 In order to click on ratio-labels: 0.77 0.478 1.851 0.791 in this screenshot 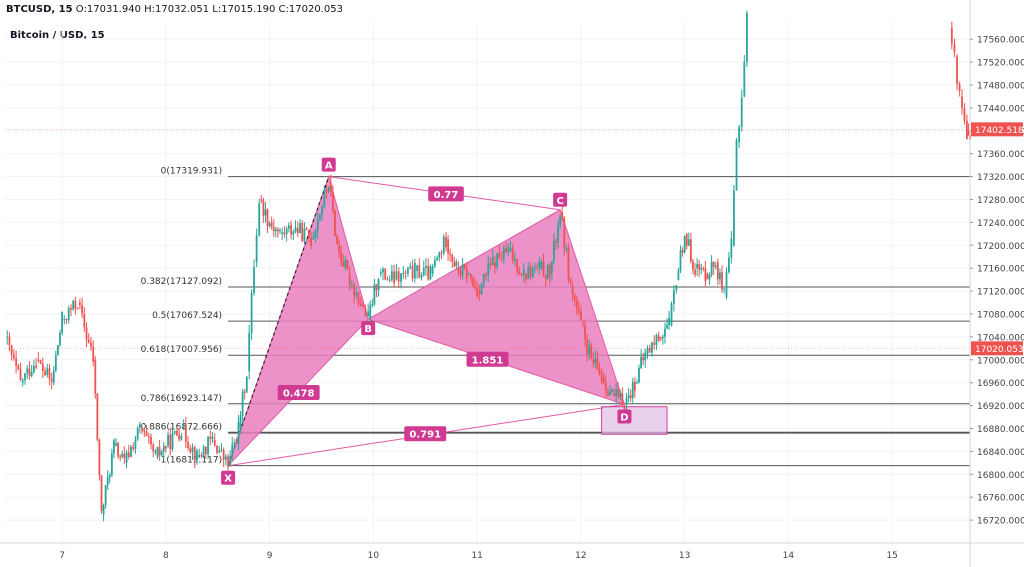, I will do `click(393, 314)`.